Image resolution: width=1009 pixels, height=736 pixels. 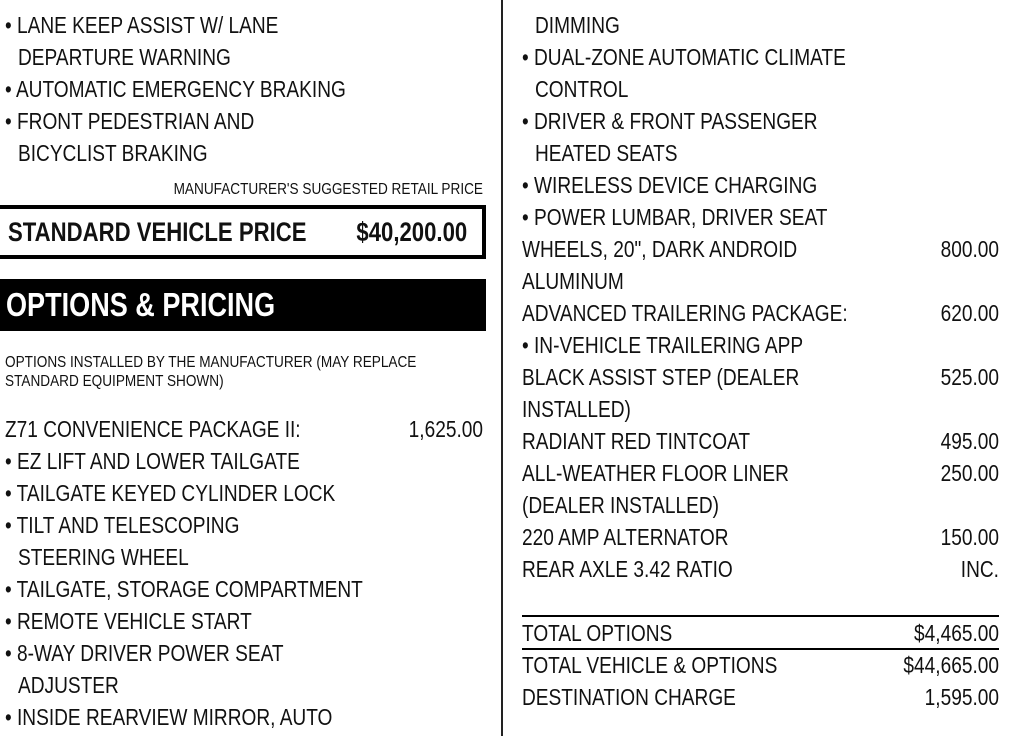 I want to click on bullet-item: • DUAL-ZONE AUTOMATIC CLIMATE, so click(x=760, y=57).